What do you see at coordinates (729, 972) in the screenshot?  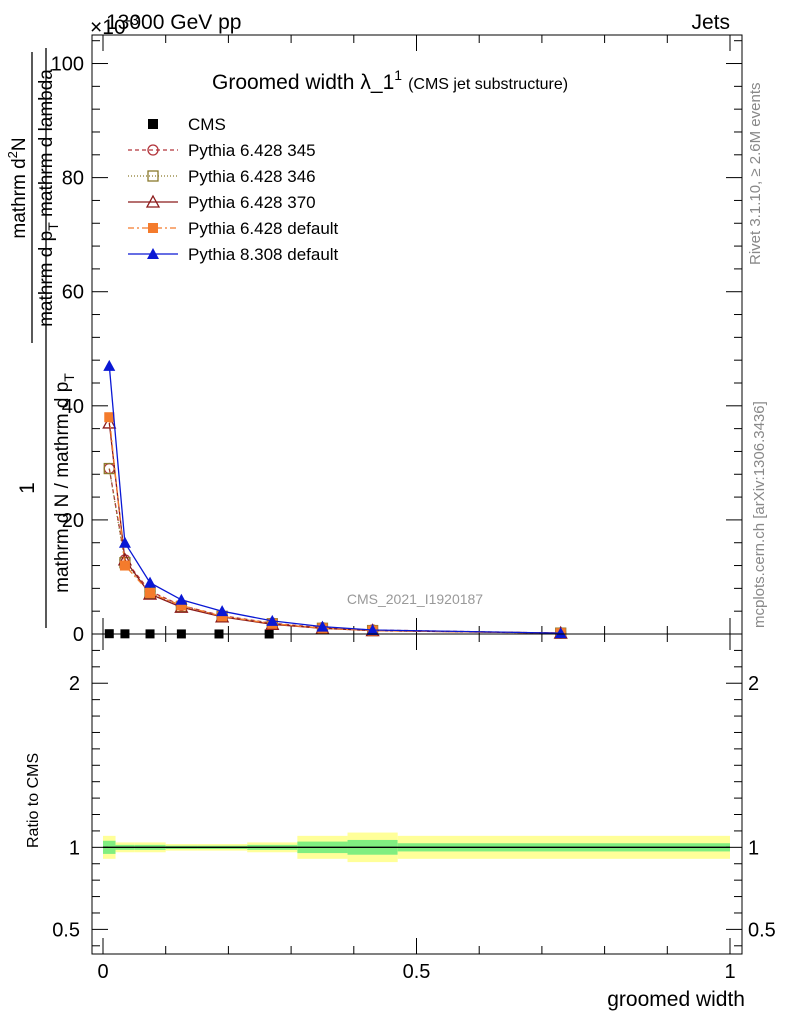 I see `ratio-xtick-label: 1` at bounding box center [729, 972].